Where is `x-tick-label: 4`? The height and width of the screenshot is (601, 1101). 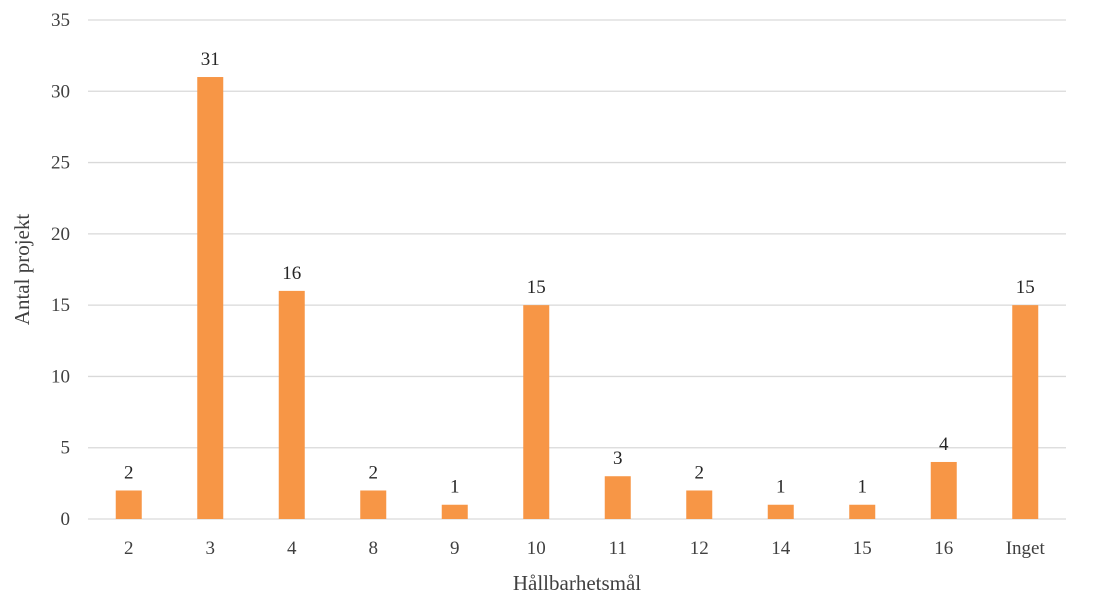 x-tick-label: 4 is located at coordinates (292, 548).